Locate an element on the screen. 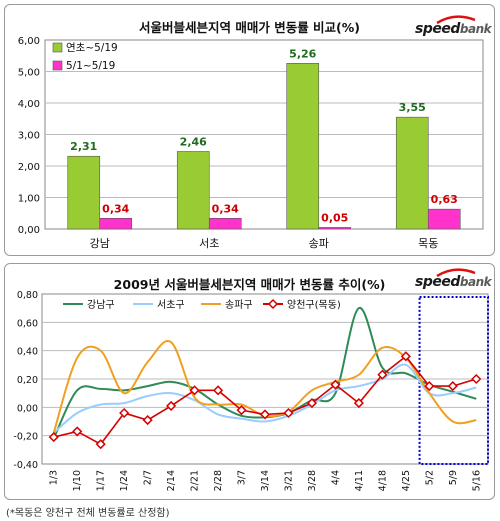 The image size is (500, 521). legend-label: 송파구 is located at coordinates (239, 305).